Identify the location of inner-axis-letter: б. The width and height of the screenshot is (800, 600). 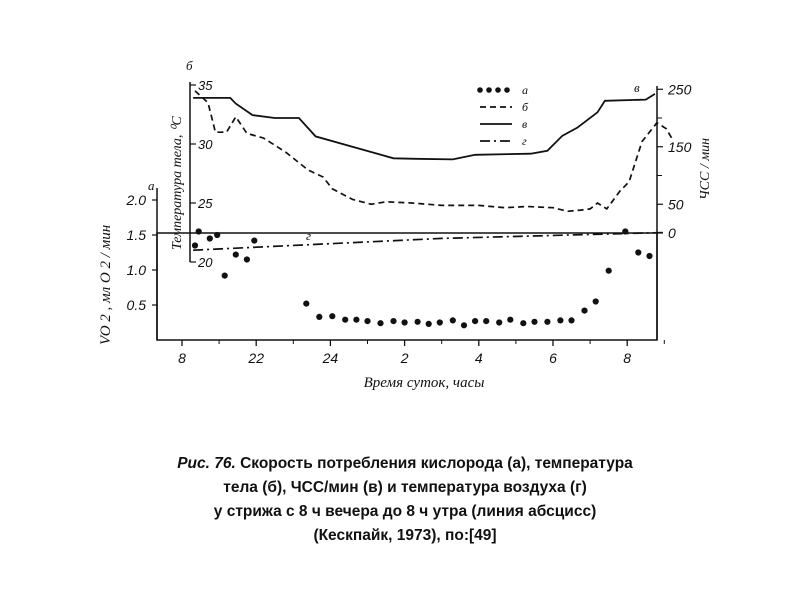
(189, 65).